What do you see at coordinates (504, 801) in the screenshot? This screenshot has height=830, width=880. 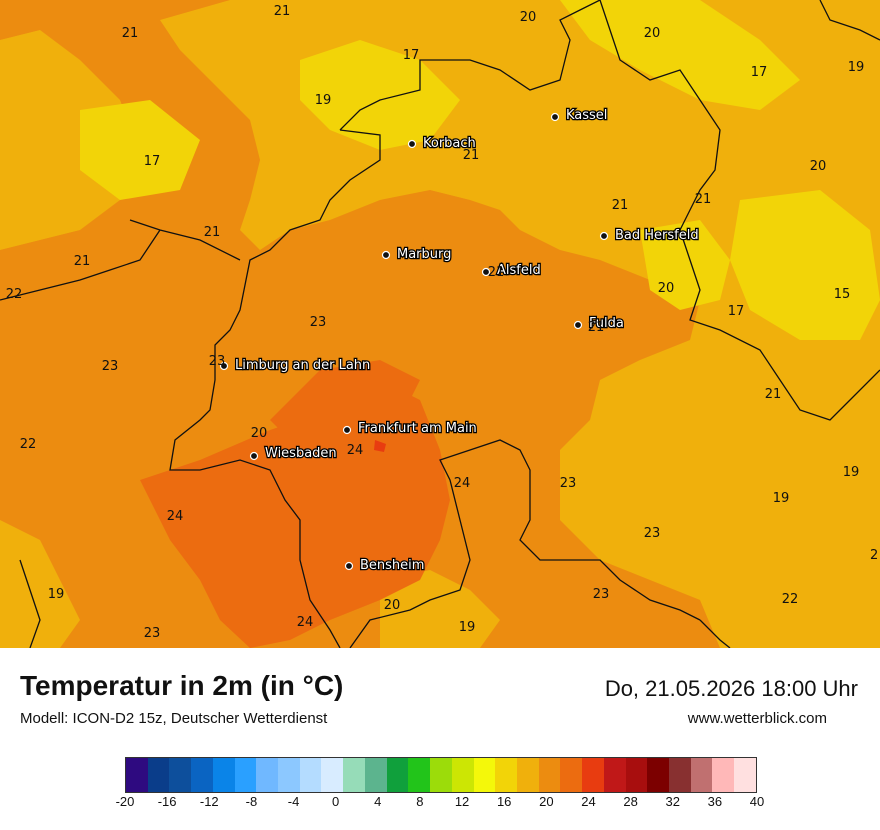 I see `legend-tick-label: 16` at bounding box center [504, 801].